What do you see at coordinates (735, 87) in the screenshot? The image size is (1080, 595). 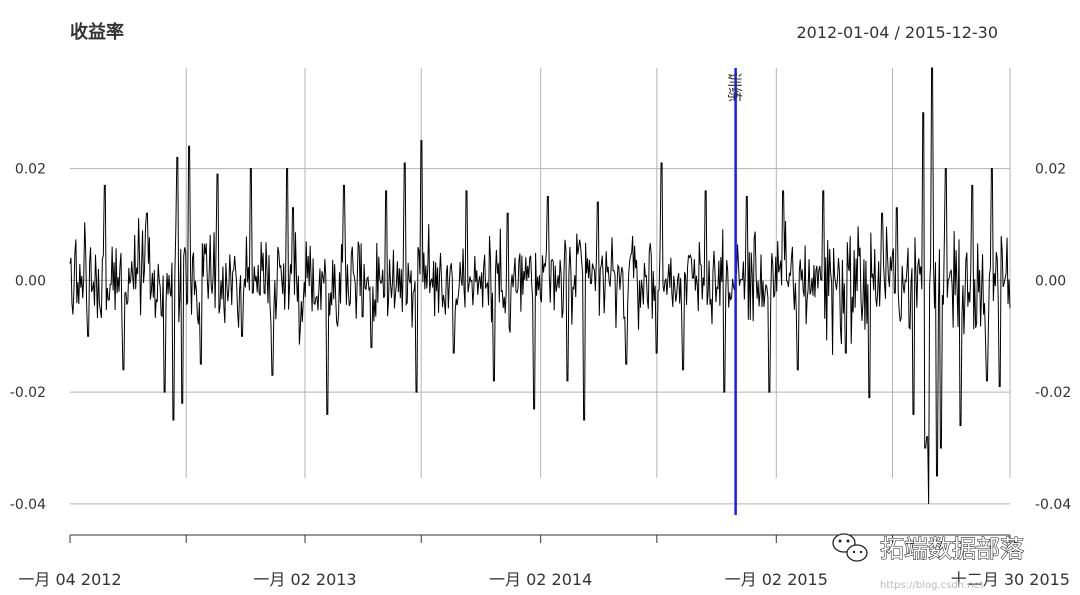 I see `event-label: 训练` at bounding box center [735, 87].